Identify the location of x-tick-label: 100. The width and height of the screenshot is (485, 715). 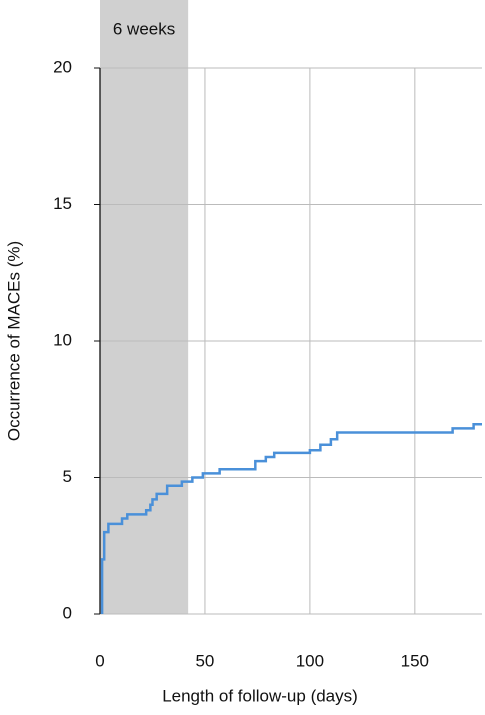
(310, 660).